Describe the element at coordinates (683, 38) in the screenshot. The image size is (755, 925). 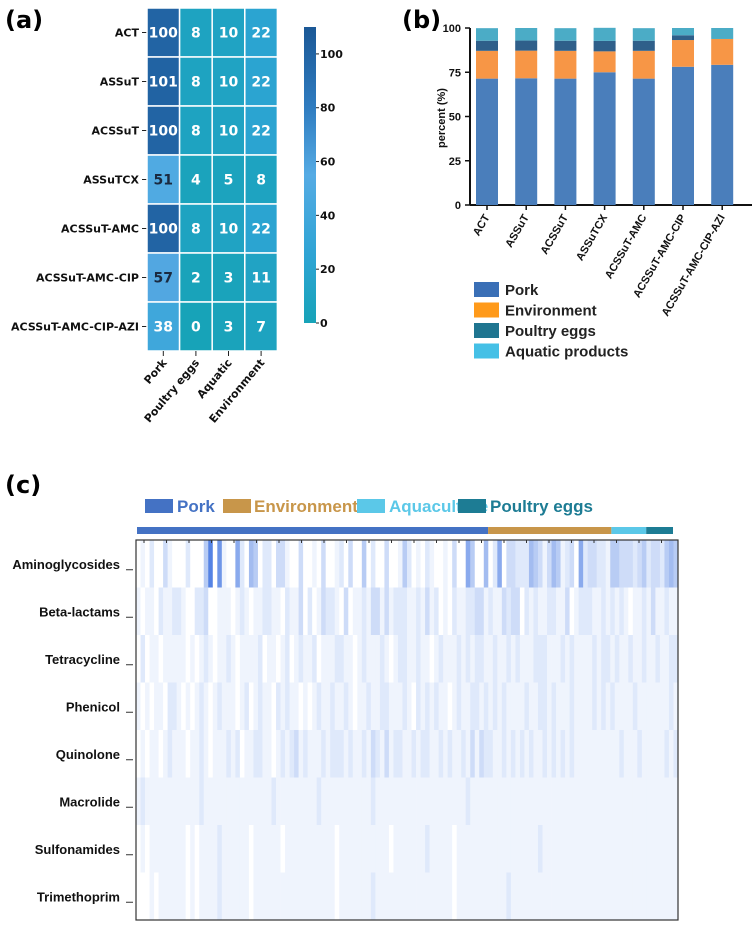
I see `stacked-bar-poultry-eggs` at that location.